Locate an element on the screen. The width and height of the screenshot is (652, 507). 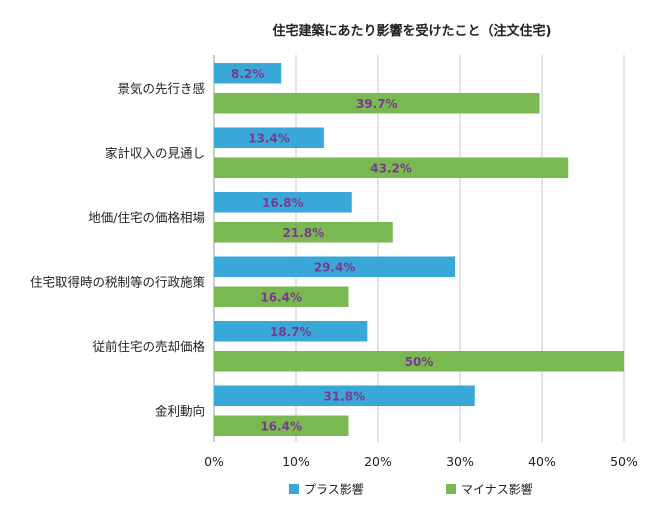
legend-label: プラス影響 is located at coordinates (334, 489).